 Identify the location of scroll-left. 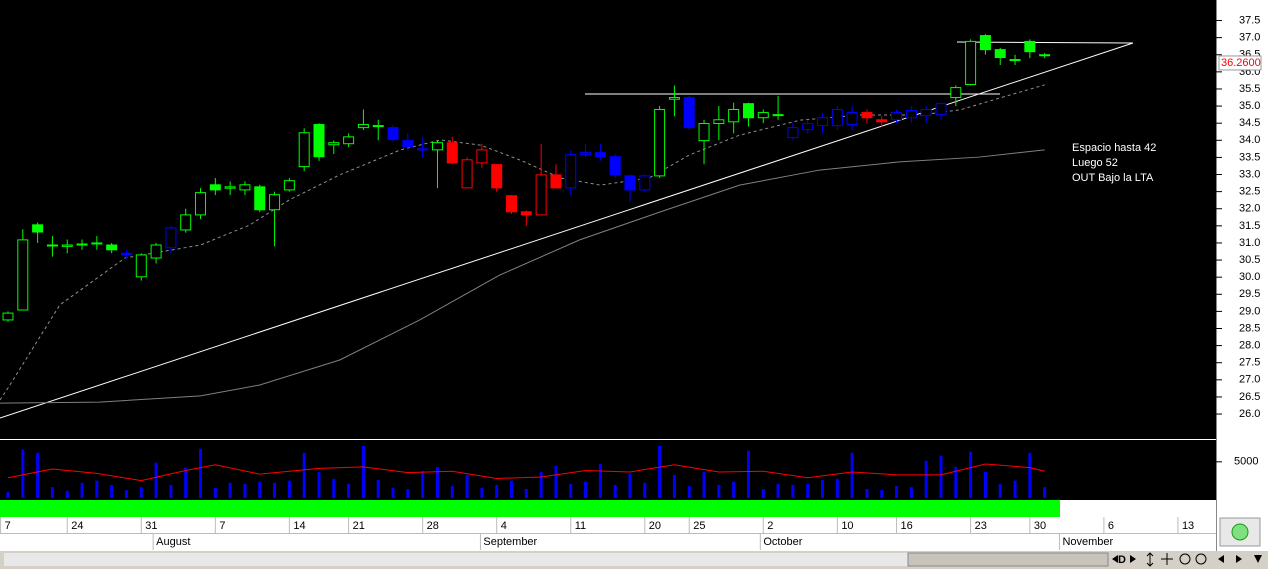
(1115, 559).